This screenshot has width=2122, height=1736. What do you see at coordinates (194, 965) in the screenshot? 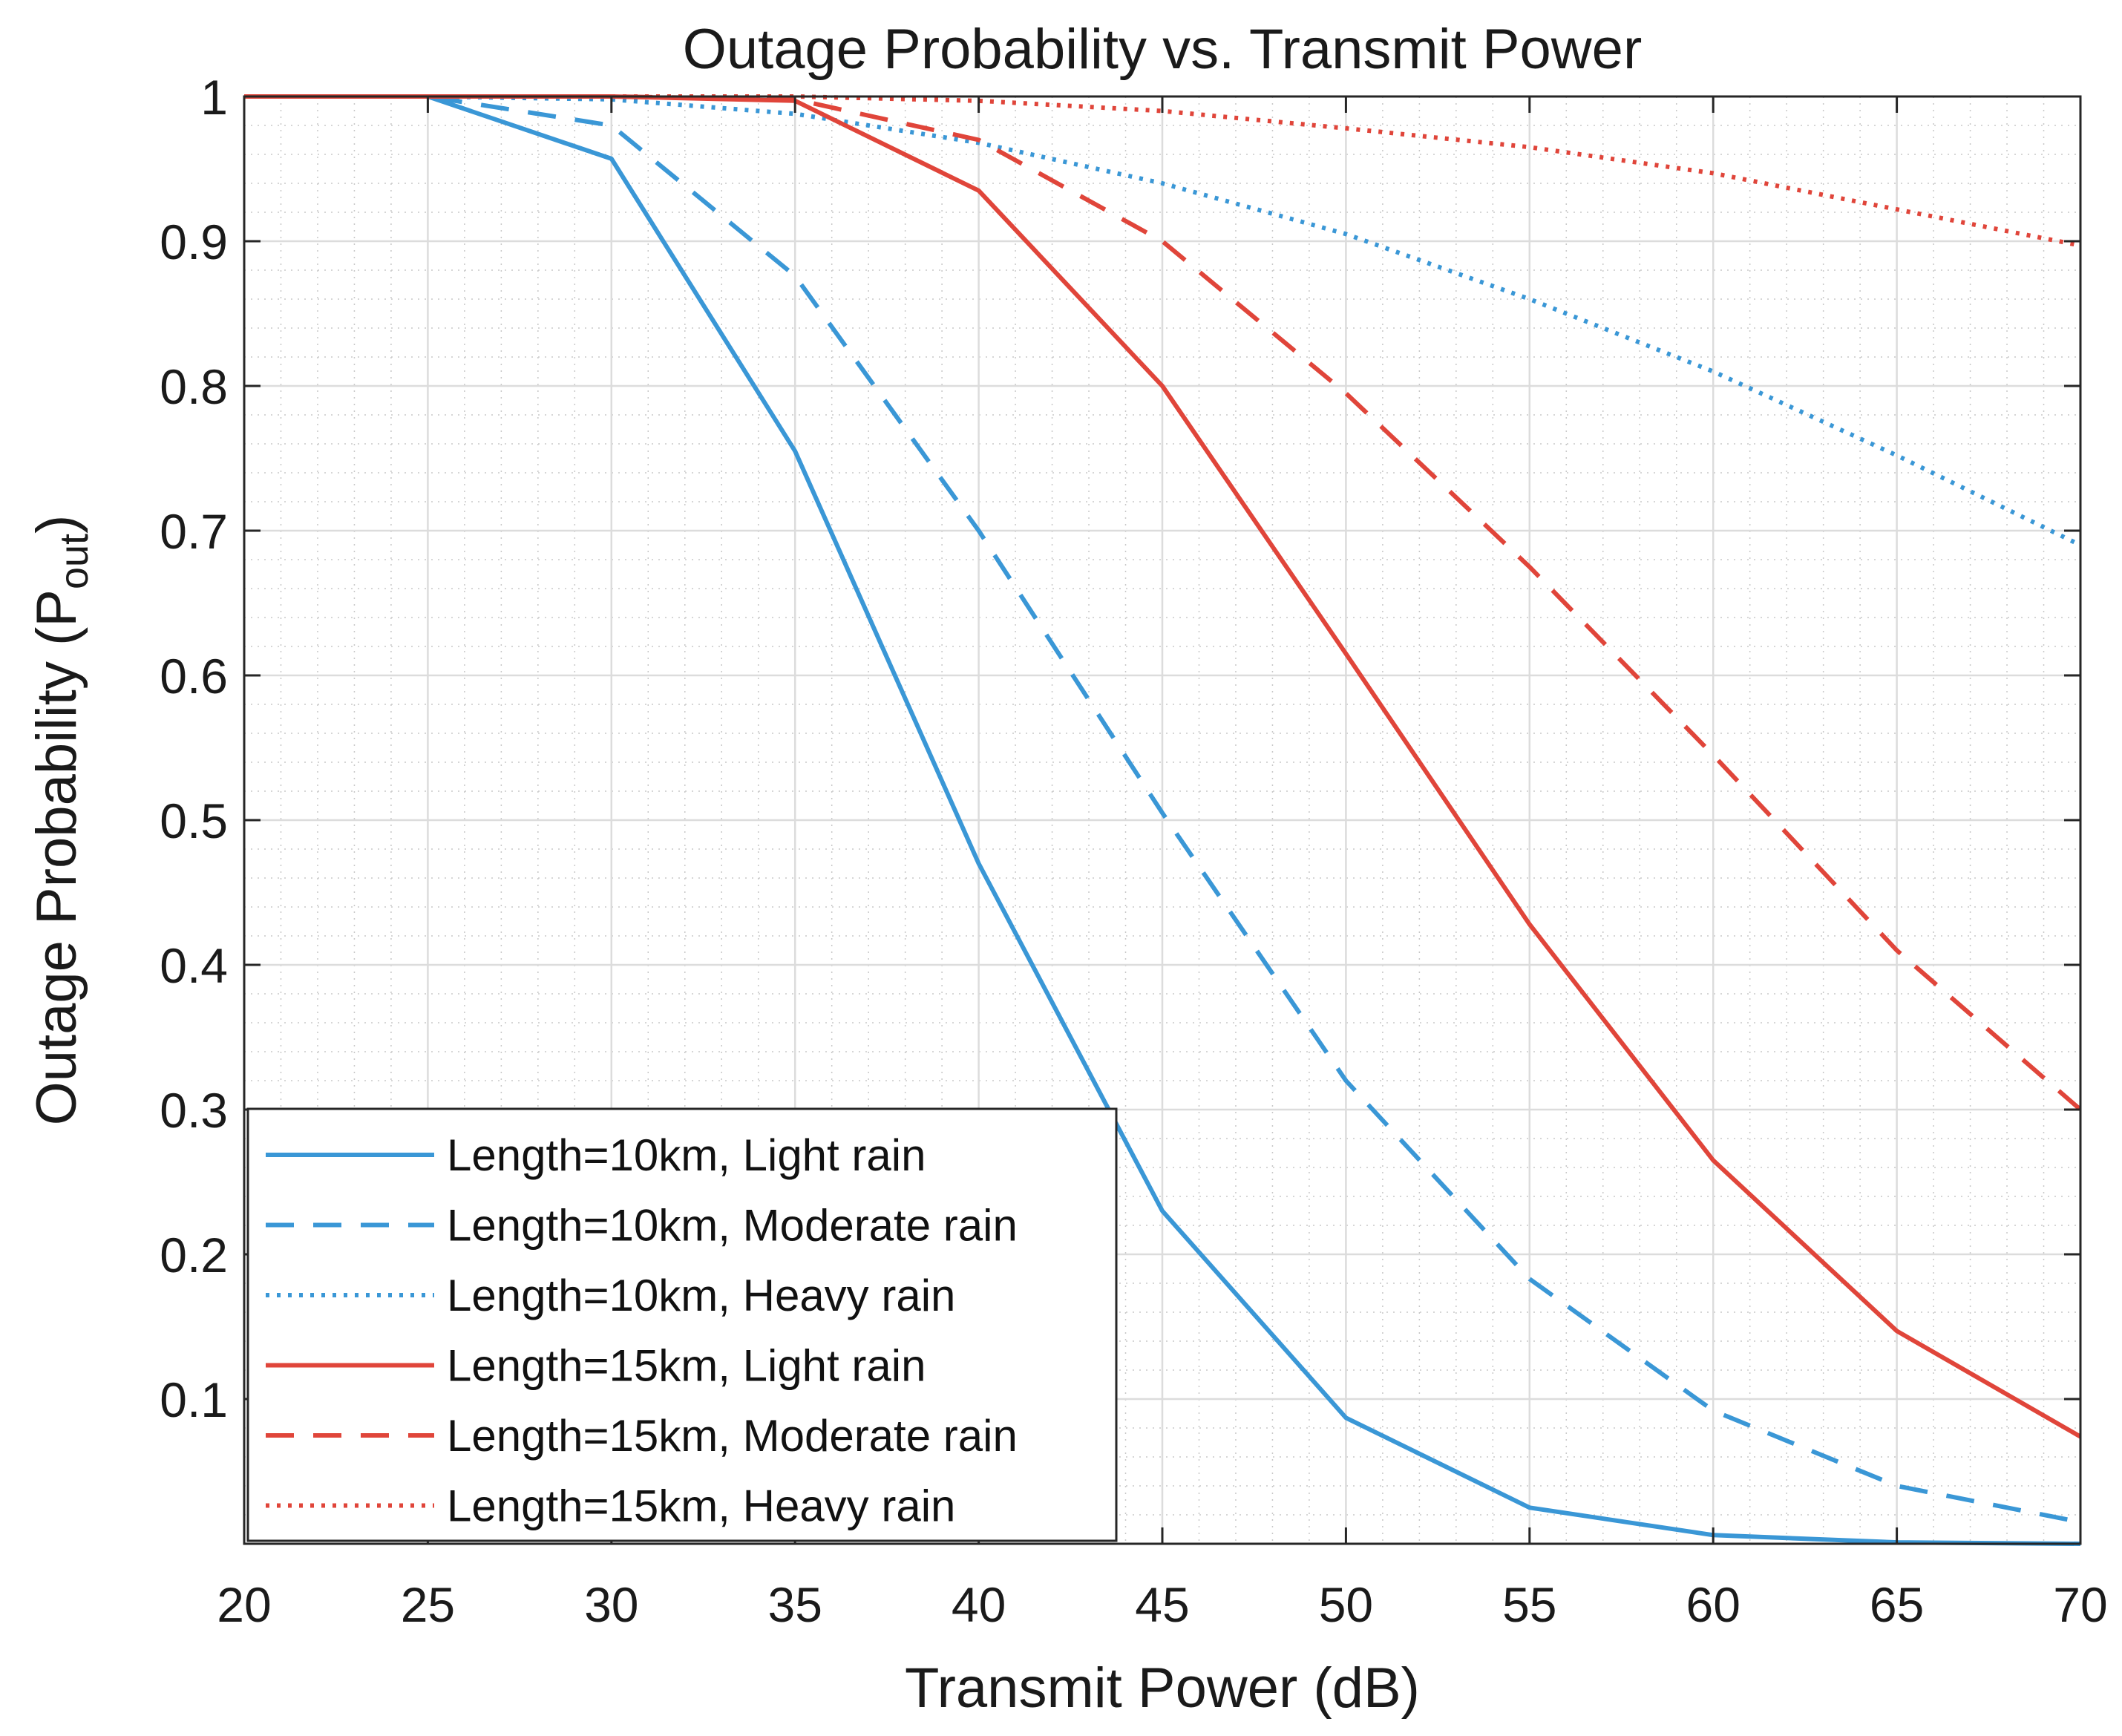
I see `y-tick-label: 0.4` at bounding box center [194, 965].